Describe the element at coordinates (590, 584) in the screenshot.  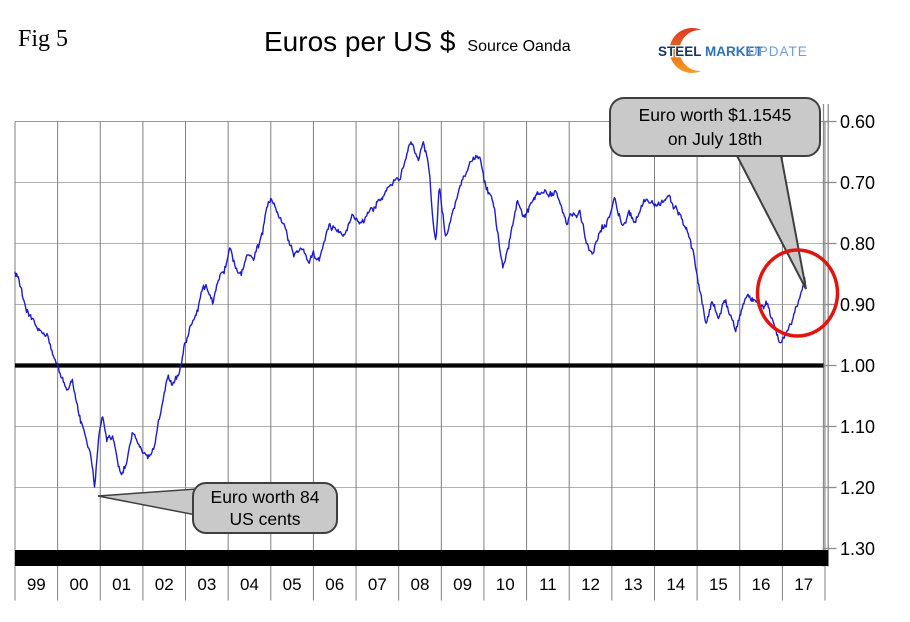
I see `x-axis-label: 12` at that location.